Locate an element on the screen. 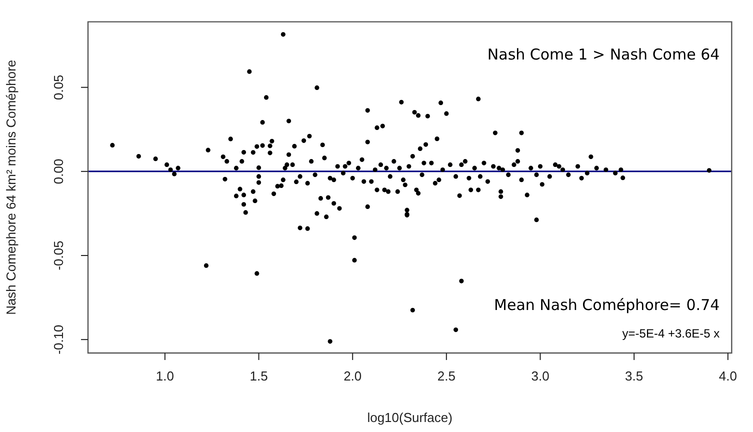 The width and height of the screenshot is (753, 432). x-tick-label: 3.5 is located at coordinates (634, 376).